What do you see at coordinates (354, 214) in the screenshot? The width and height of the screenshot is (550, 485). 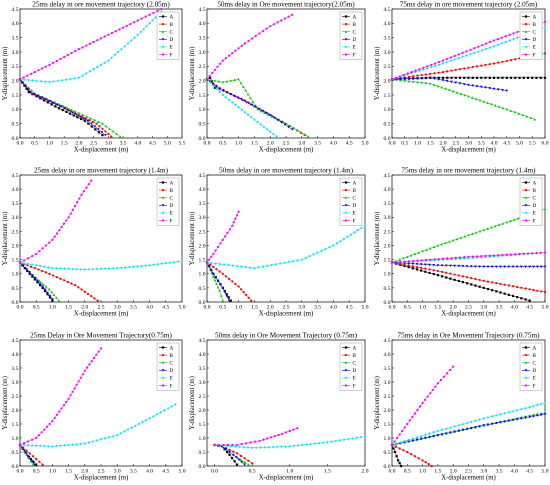 I see `legend-label: E` at bounding box center [354, 214].